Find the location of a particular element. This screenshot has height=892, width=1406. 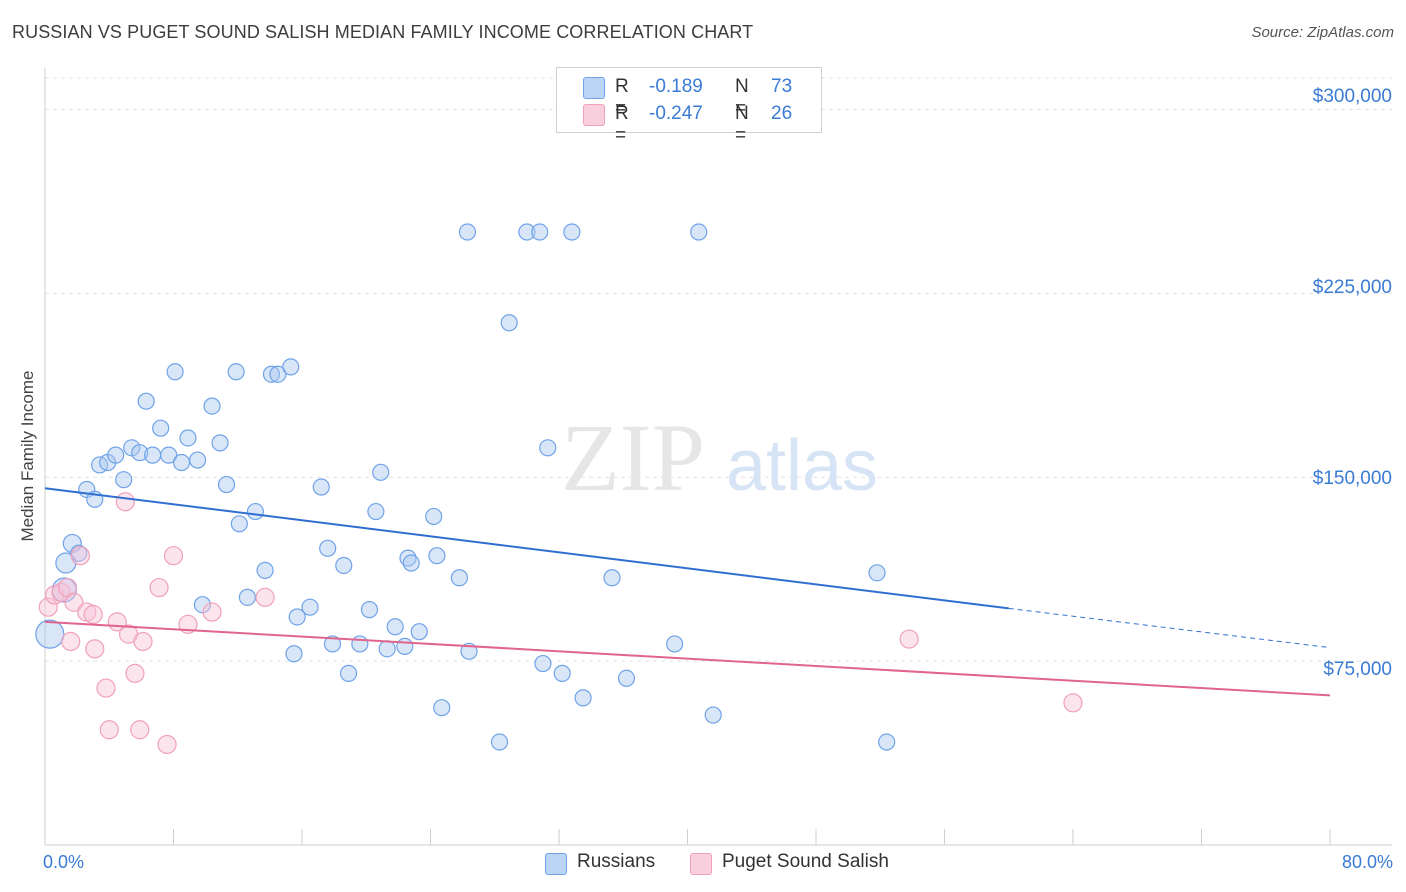

russians-trendline is located at coordinates (526, 548).